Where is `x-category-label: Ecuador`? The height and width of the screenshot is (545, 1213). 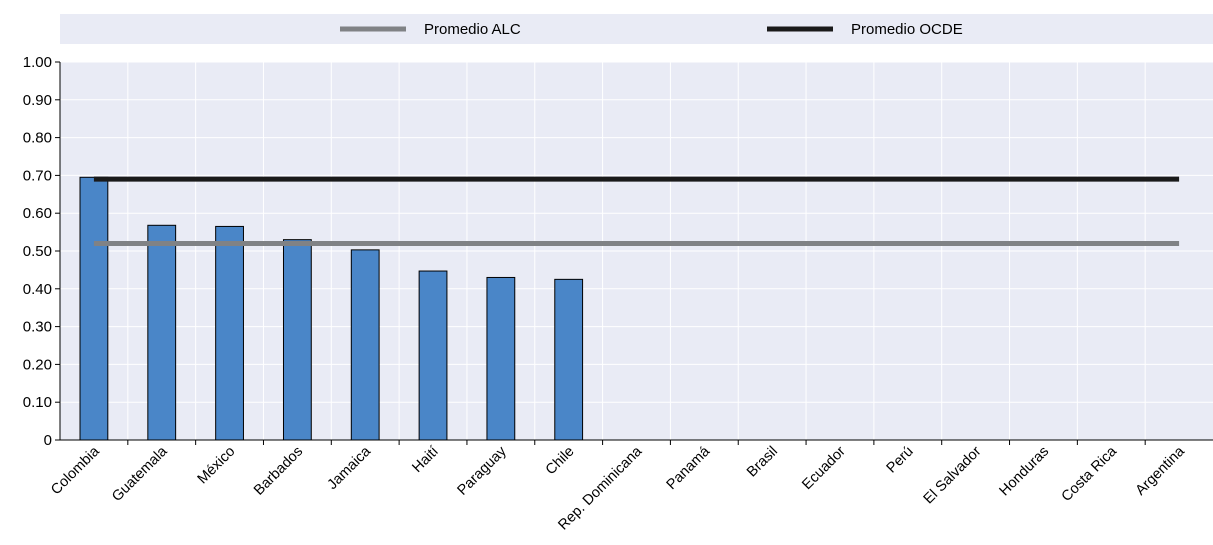 x-category-label: Ecuador is located at coordinates (824, 468).